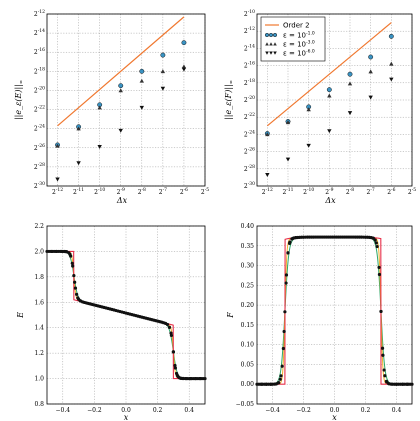  I want to click on x-tick-label: 2-12, so click(57, 191).